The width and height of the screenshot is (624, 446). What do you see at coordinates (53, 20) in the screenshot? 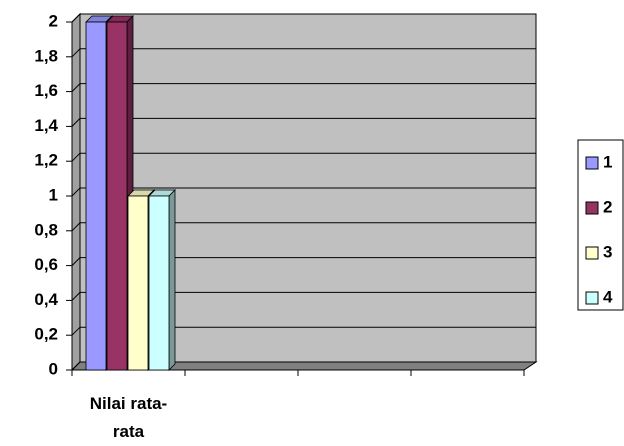
I see `y-tick-label: 2` at bounding box center [53, 20].